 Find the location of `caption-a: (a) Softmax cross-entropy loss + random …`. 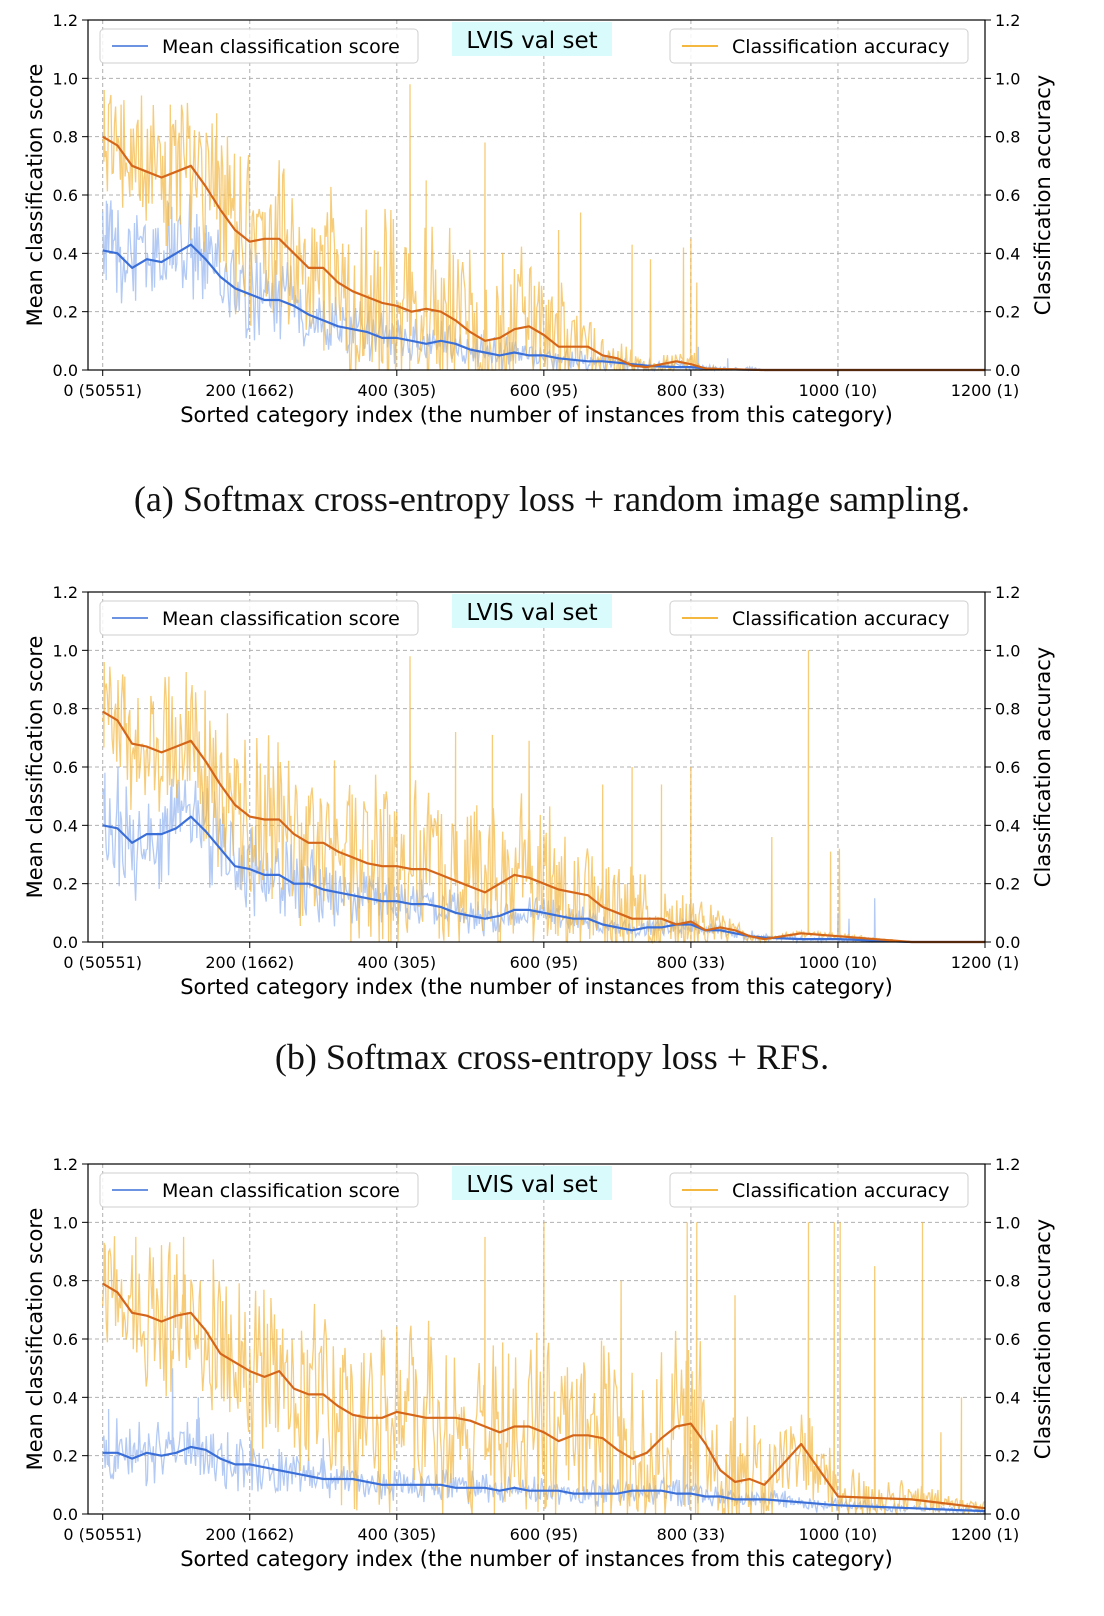

caption-a: (a) Softmax cross-entropy loss + random … is located at coordinates (552, 499).